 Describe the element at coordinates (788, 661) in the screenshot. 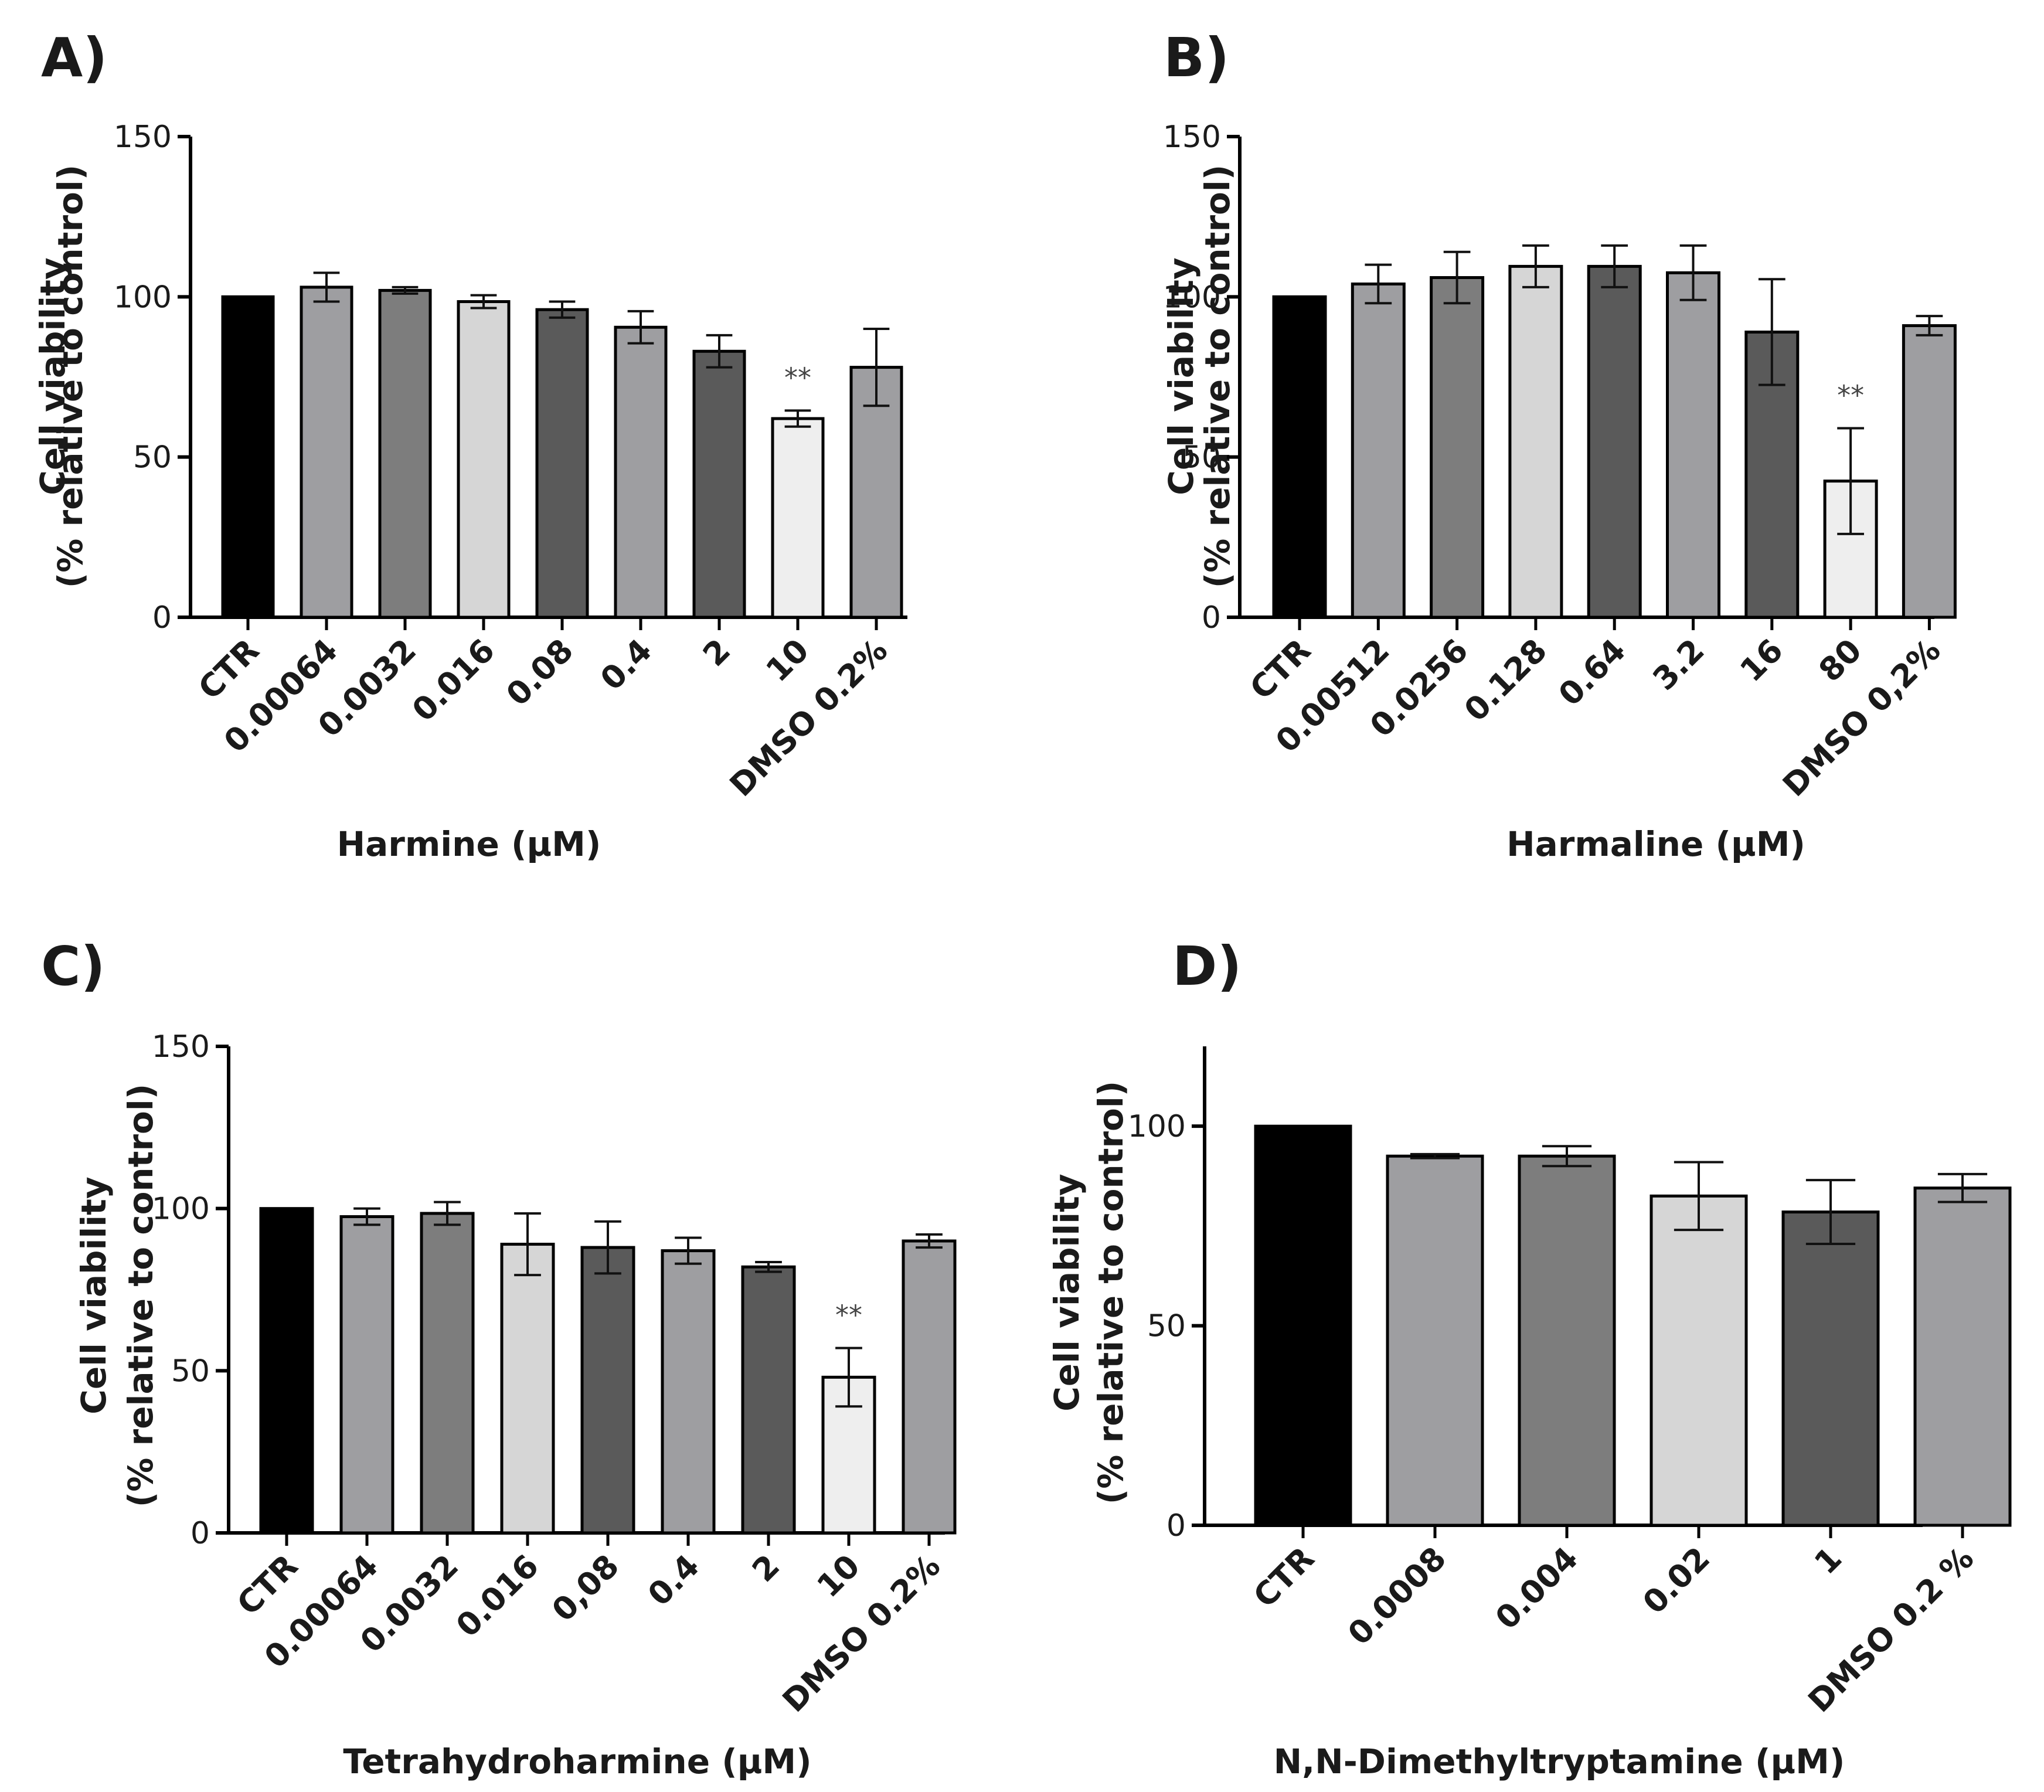

I see `x-tick-label: 10` at that location.